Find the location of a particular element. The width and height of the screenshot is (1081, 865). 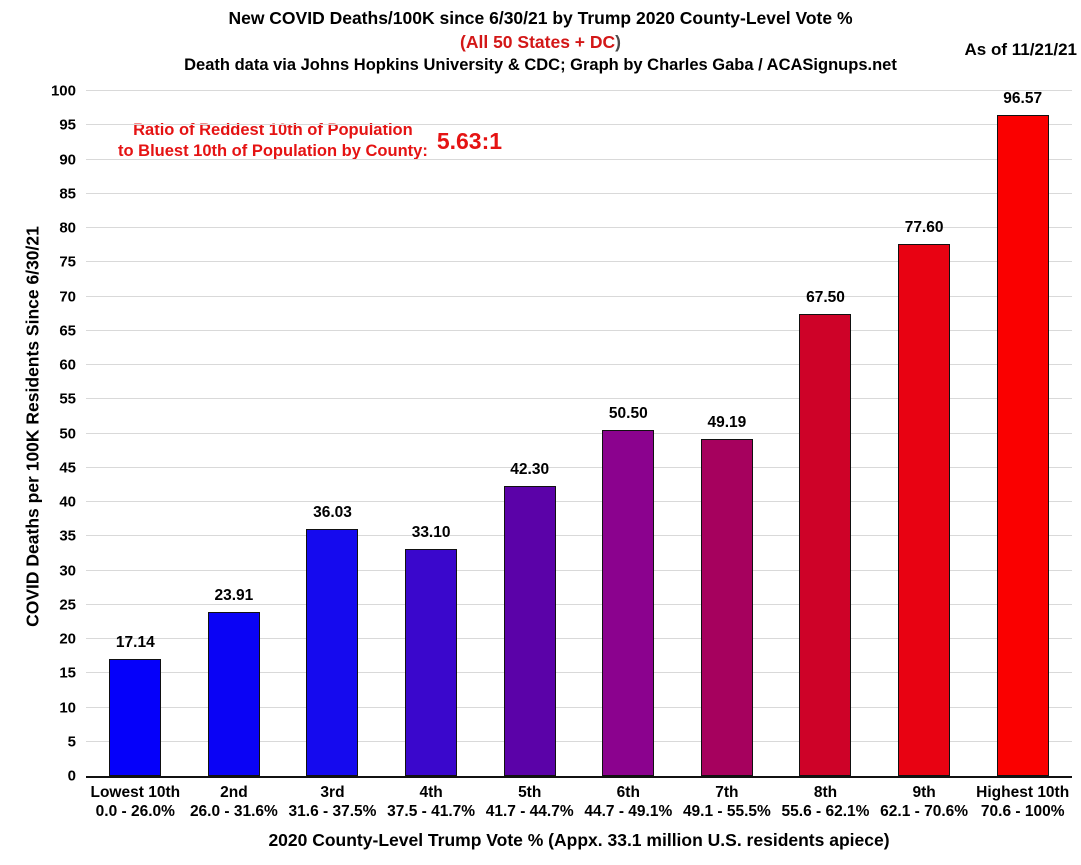

bar-column: 96.57 is located at coordinates (1022, 432).